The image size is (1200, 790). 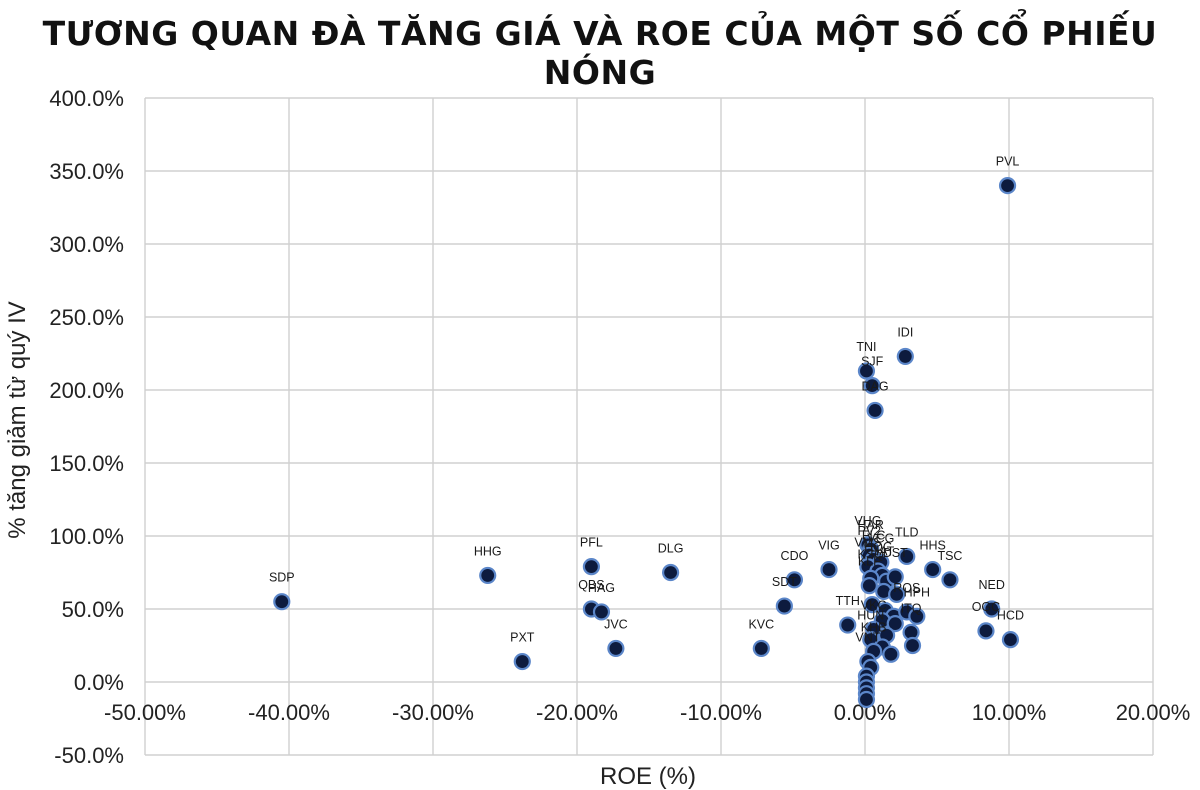 What do you see at coordinates (86, 244) in the screenshot?
I see `y-tick-label: 300.0%` at bounding box center [86, 244].